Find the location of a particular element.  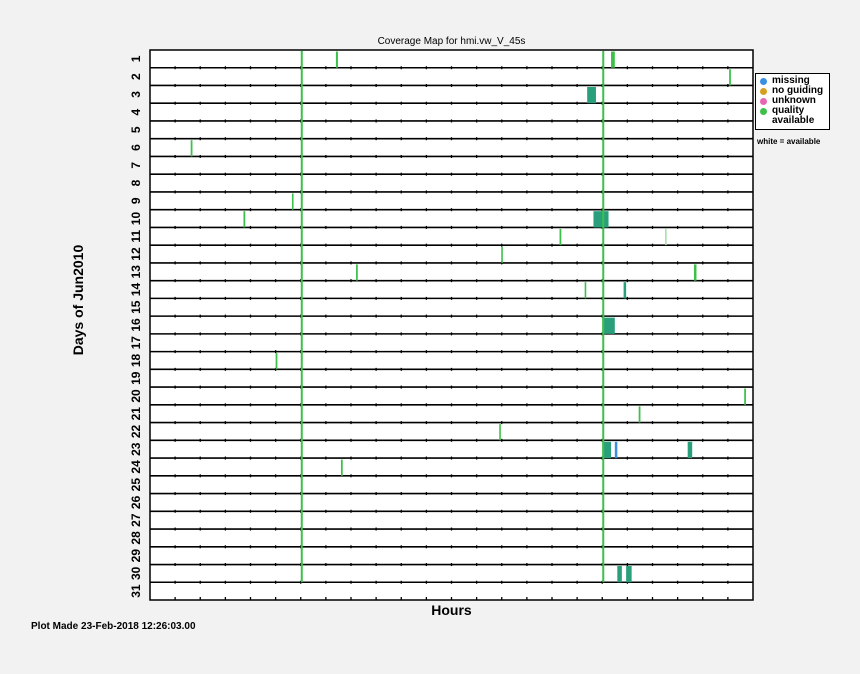

day-label: 21 is located at coordinates (136, 414).